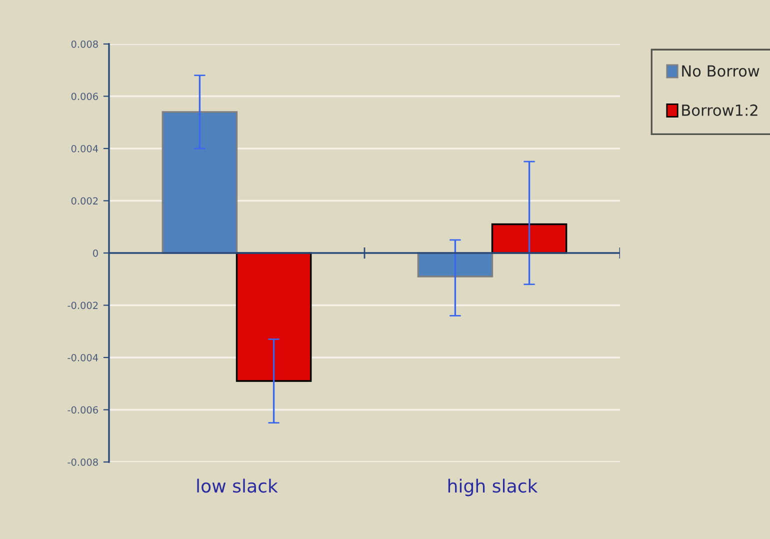  What do you see at coordinates (84, 44) in the screenshot?
I see `y-tick-label: 0.008` at bounding box center [84, 44].